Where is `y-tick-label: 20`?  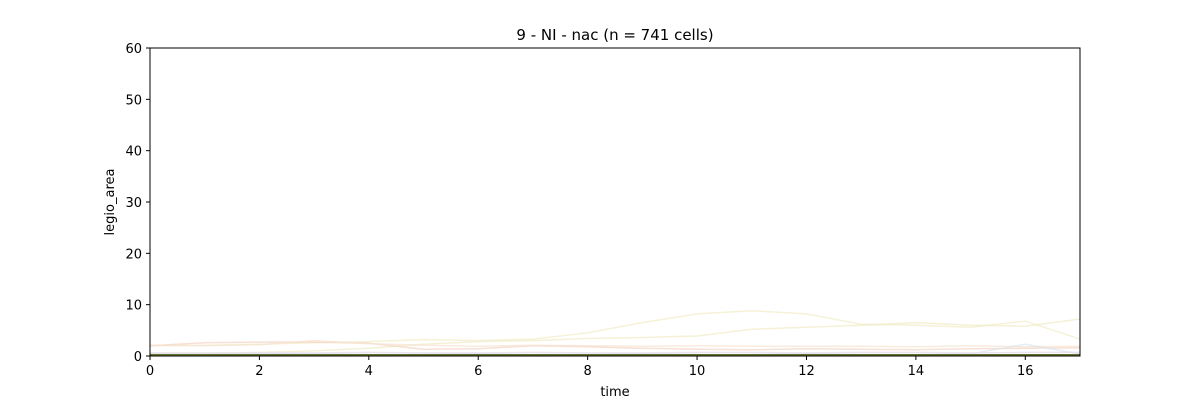
y-tick-label: 20 is located at coordinates (133, 254).